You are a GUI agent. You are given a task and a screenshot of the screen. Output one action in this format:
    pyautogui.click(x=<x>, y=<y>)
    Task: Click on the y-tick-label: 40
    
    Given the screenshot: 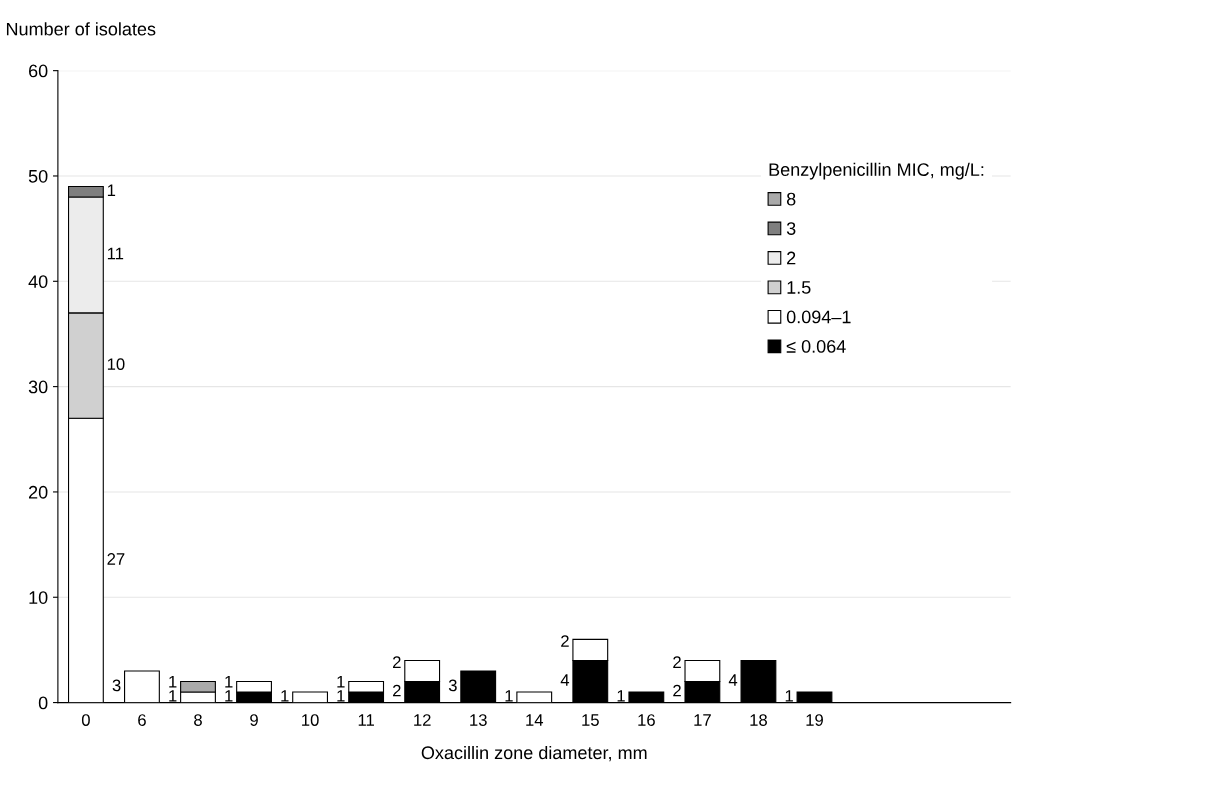 What is the action you would take?
    pyautogui.click(x=38, y=282)
    